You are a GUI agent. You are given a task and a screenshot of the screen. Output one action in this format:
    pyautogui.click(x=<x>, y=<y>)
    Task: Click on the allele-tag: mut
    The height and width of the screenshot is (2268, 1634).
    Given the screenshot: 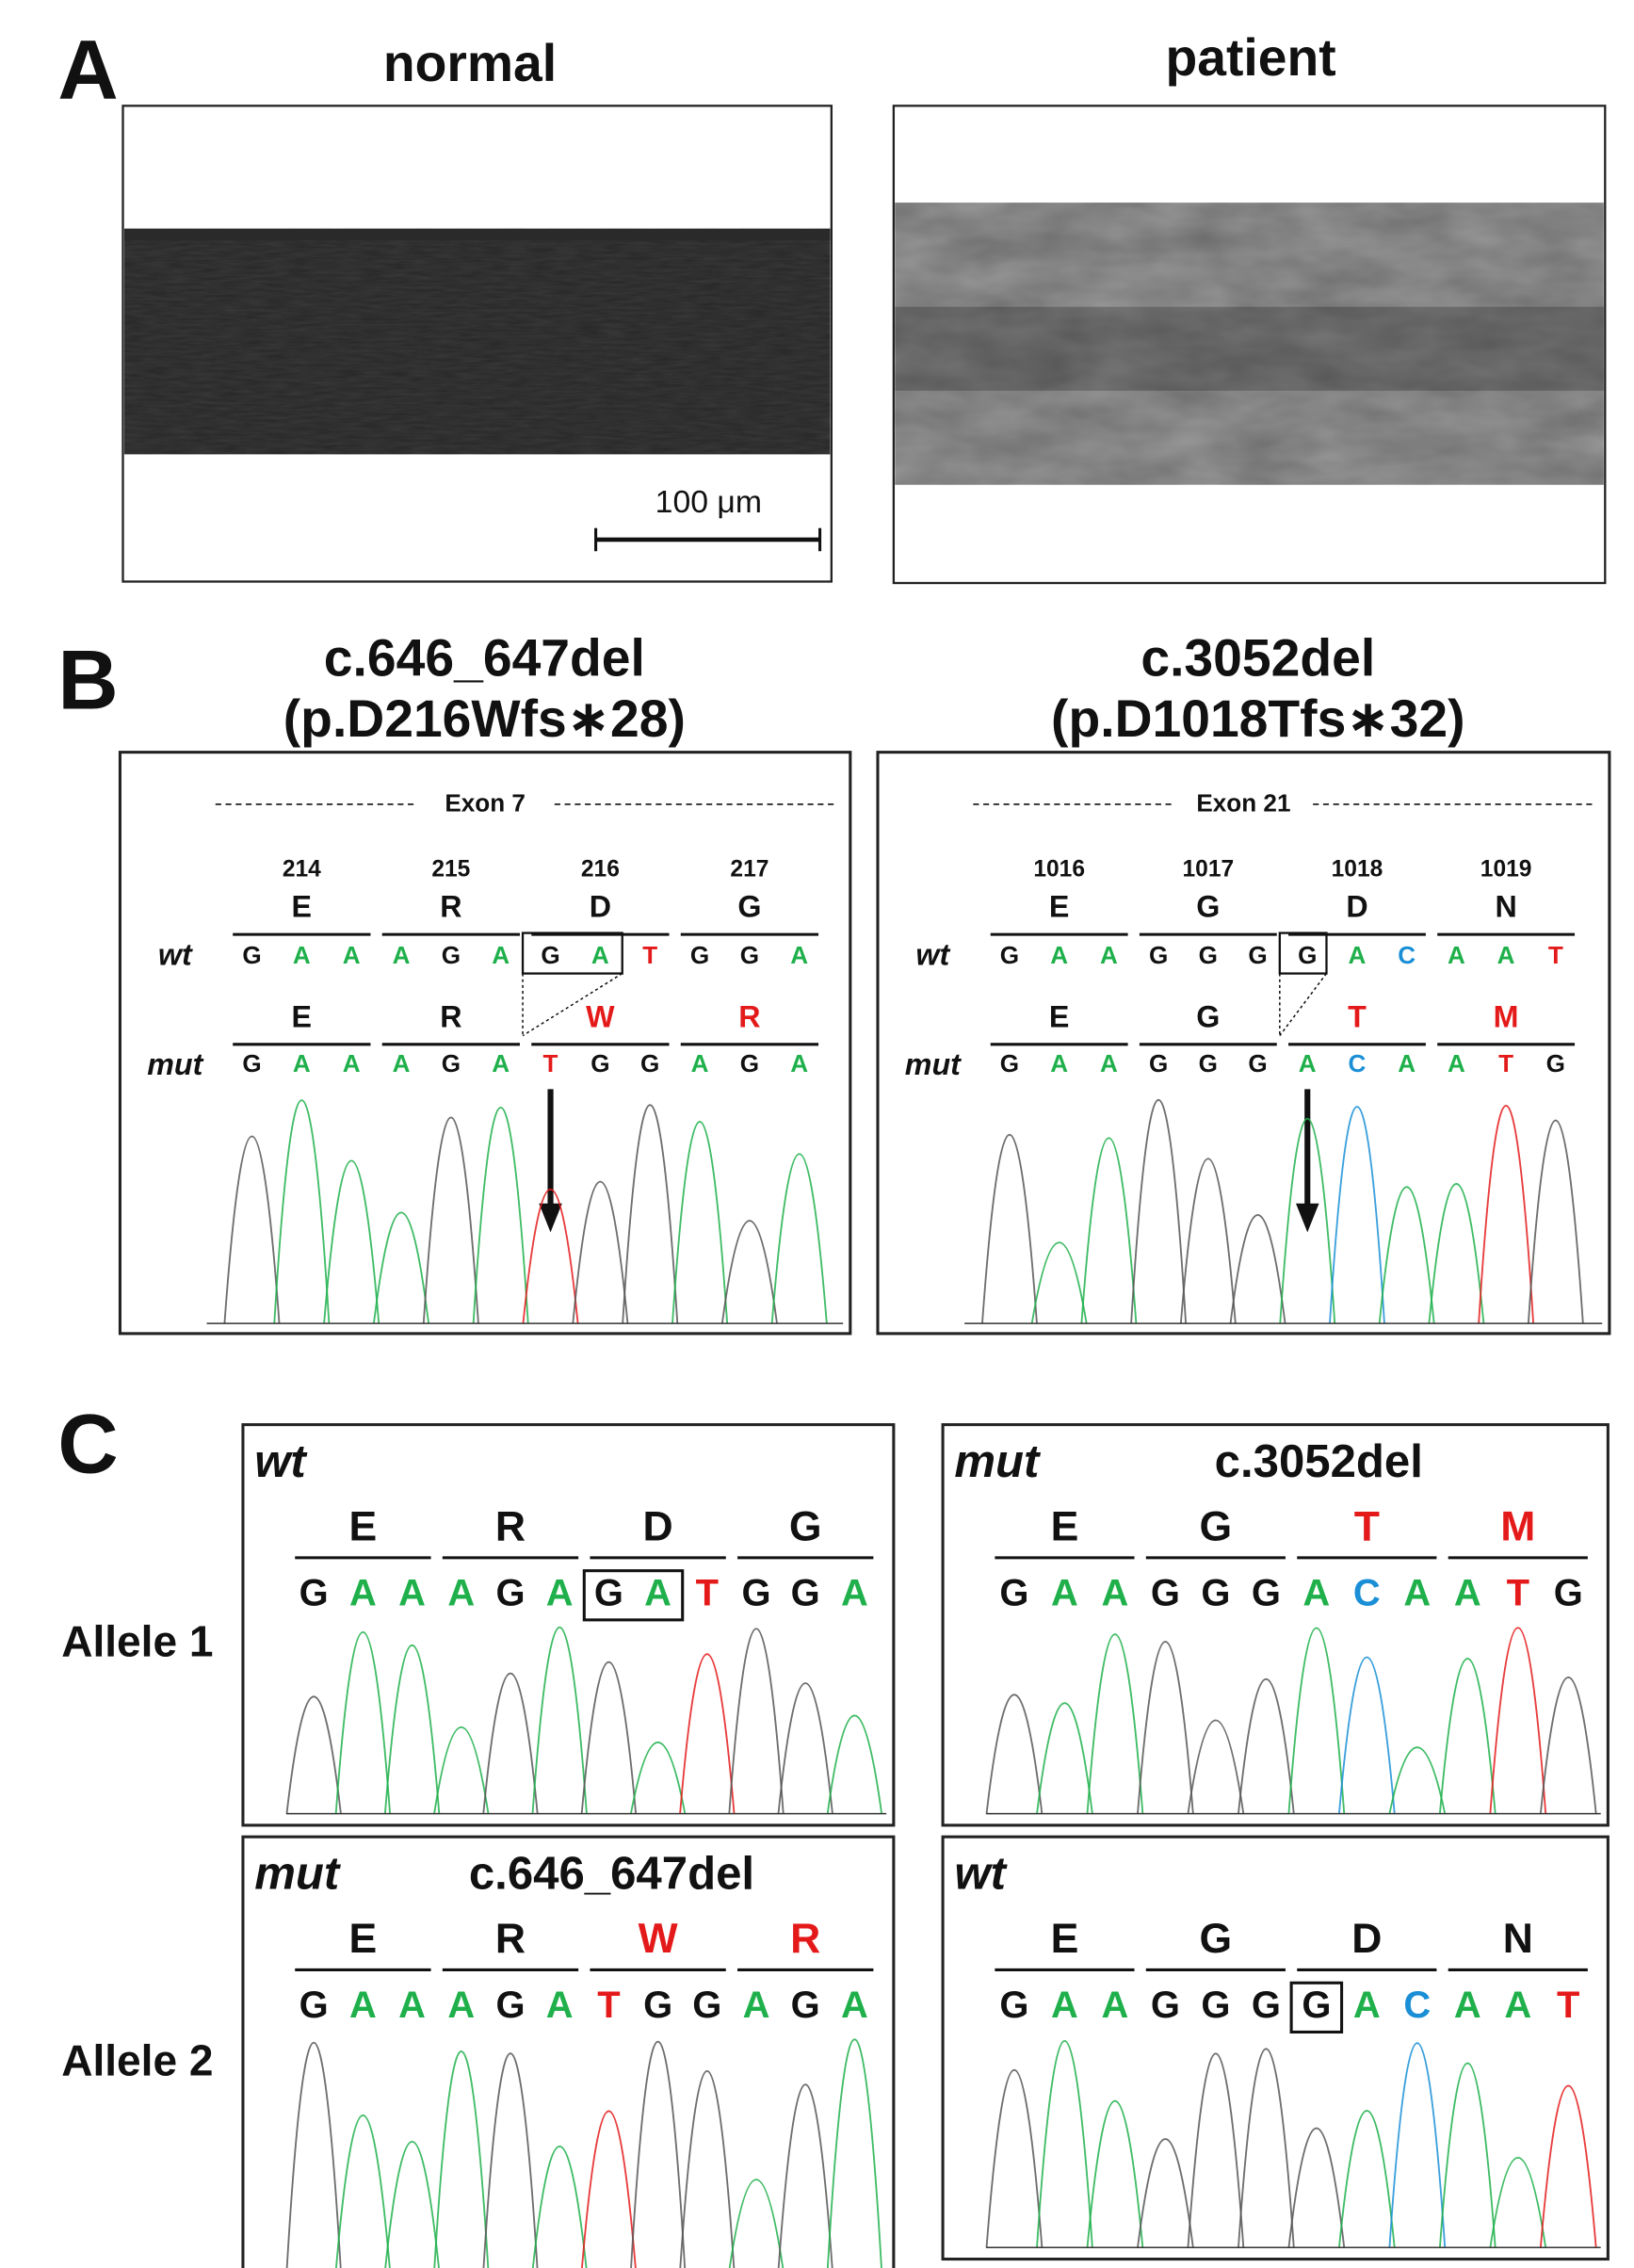 What is the action you would take?
    pyautogui.click(x=298, y=1874)
    